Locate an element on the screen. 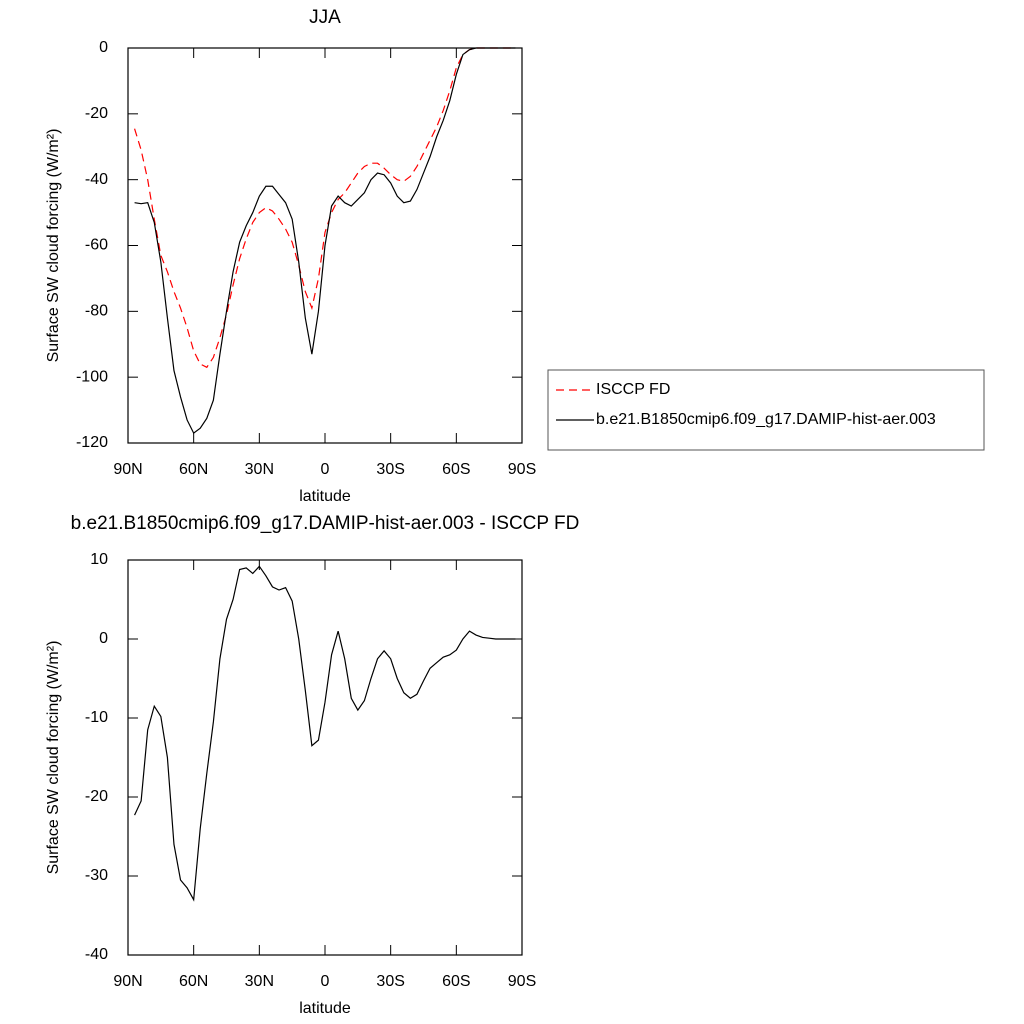 This screenshot has height=1024, width=1024. chart-title: JJA is located at coordinates (325, 17).